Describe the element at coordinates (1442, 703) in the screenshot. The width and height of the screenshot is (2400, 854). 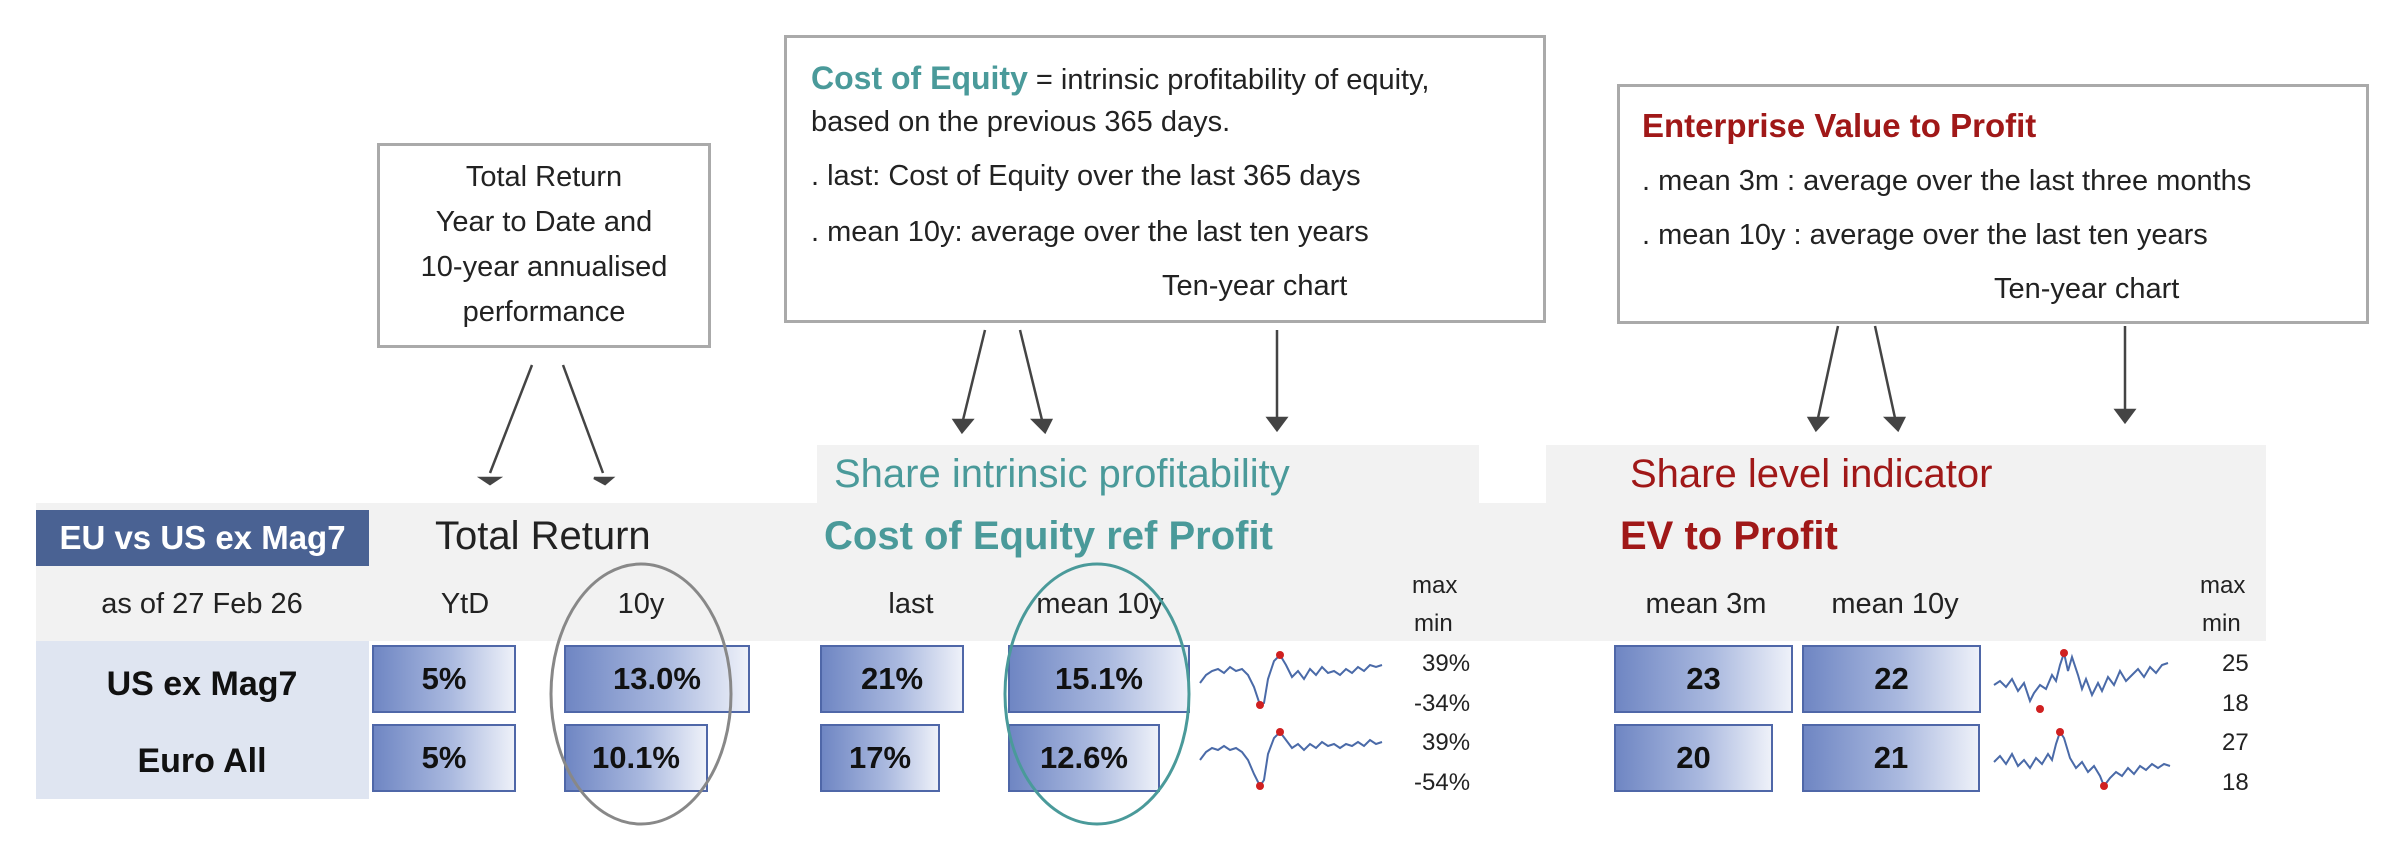
I see `coe-min-value: -34%` at that location.